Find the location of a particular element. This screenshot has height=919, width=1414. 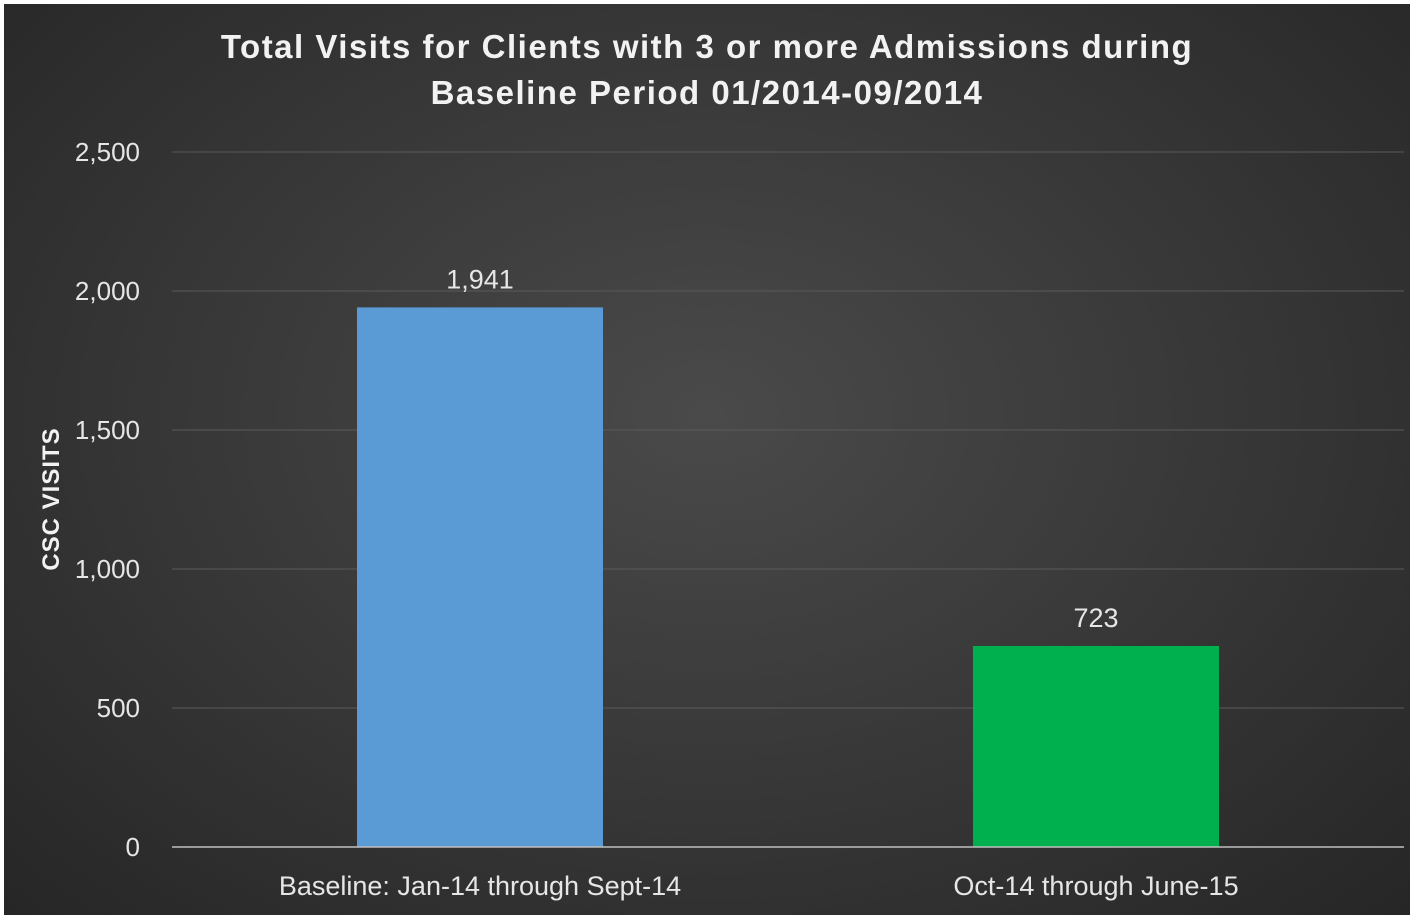

y-tick-label: 500 is located at coordinates (118, 708).